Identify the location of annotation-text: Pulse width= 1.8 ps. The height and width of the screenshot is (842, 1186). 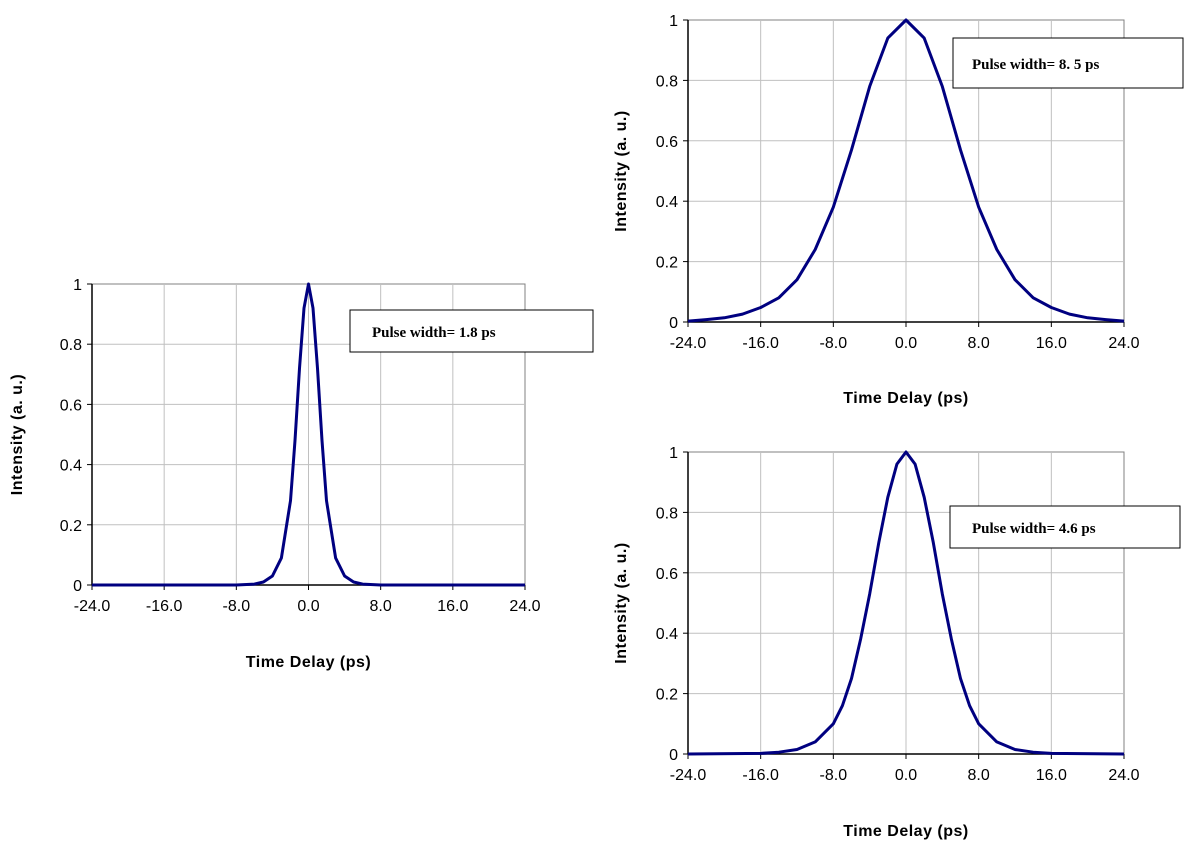
(434, 333).